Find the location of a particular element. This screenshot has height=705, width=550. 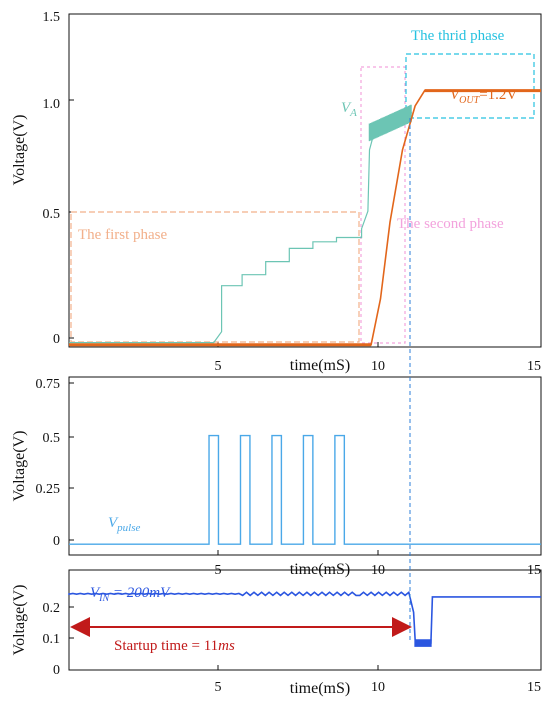

p3-xtick-10: 10 is located at coordinates (378, 687).